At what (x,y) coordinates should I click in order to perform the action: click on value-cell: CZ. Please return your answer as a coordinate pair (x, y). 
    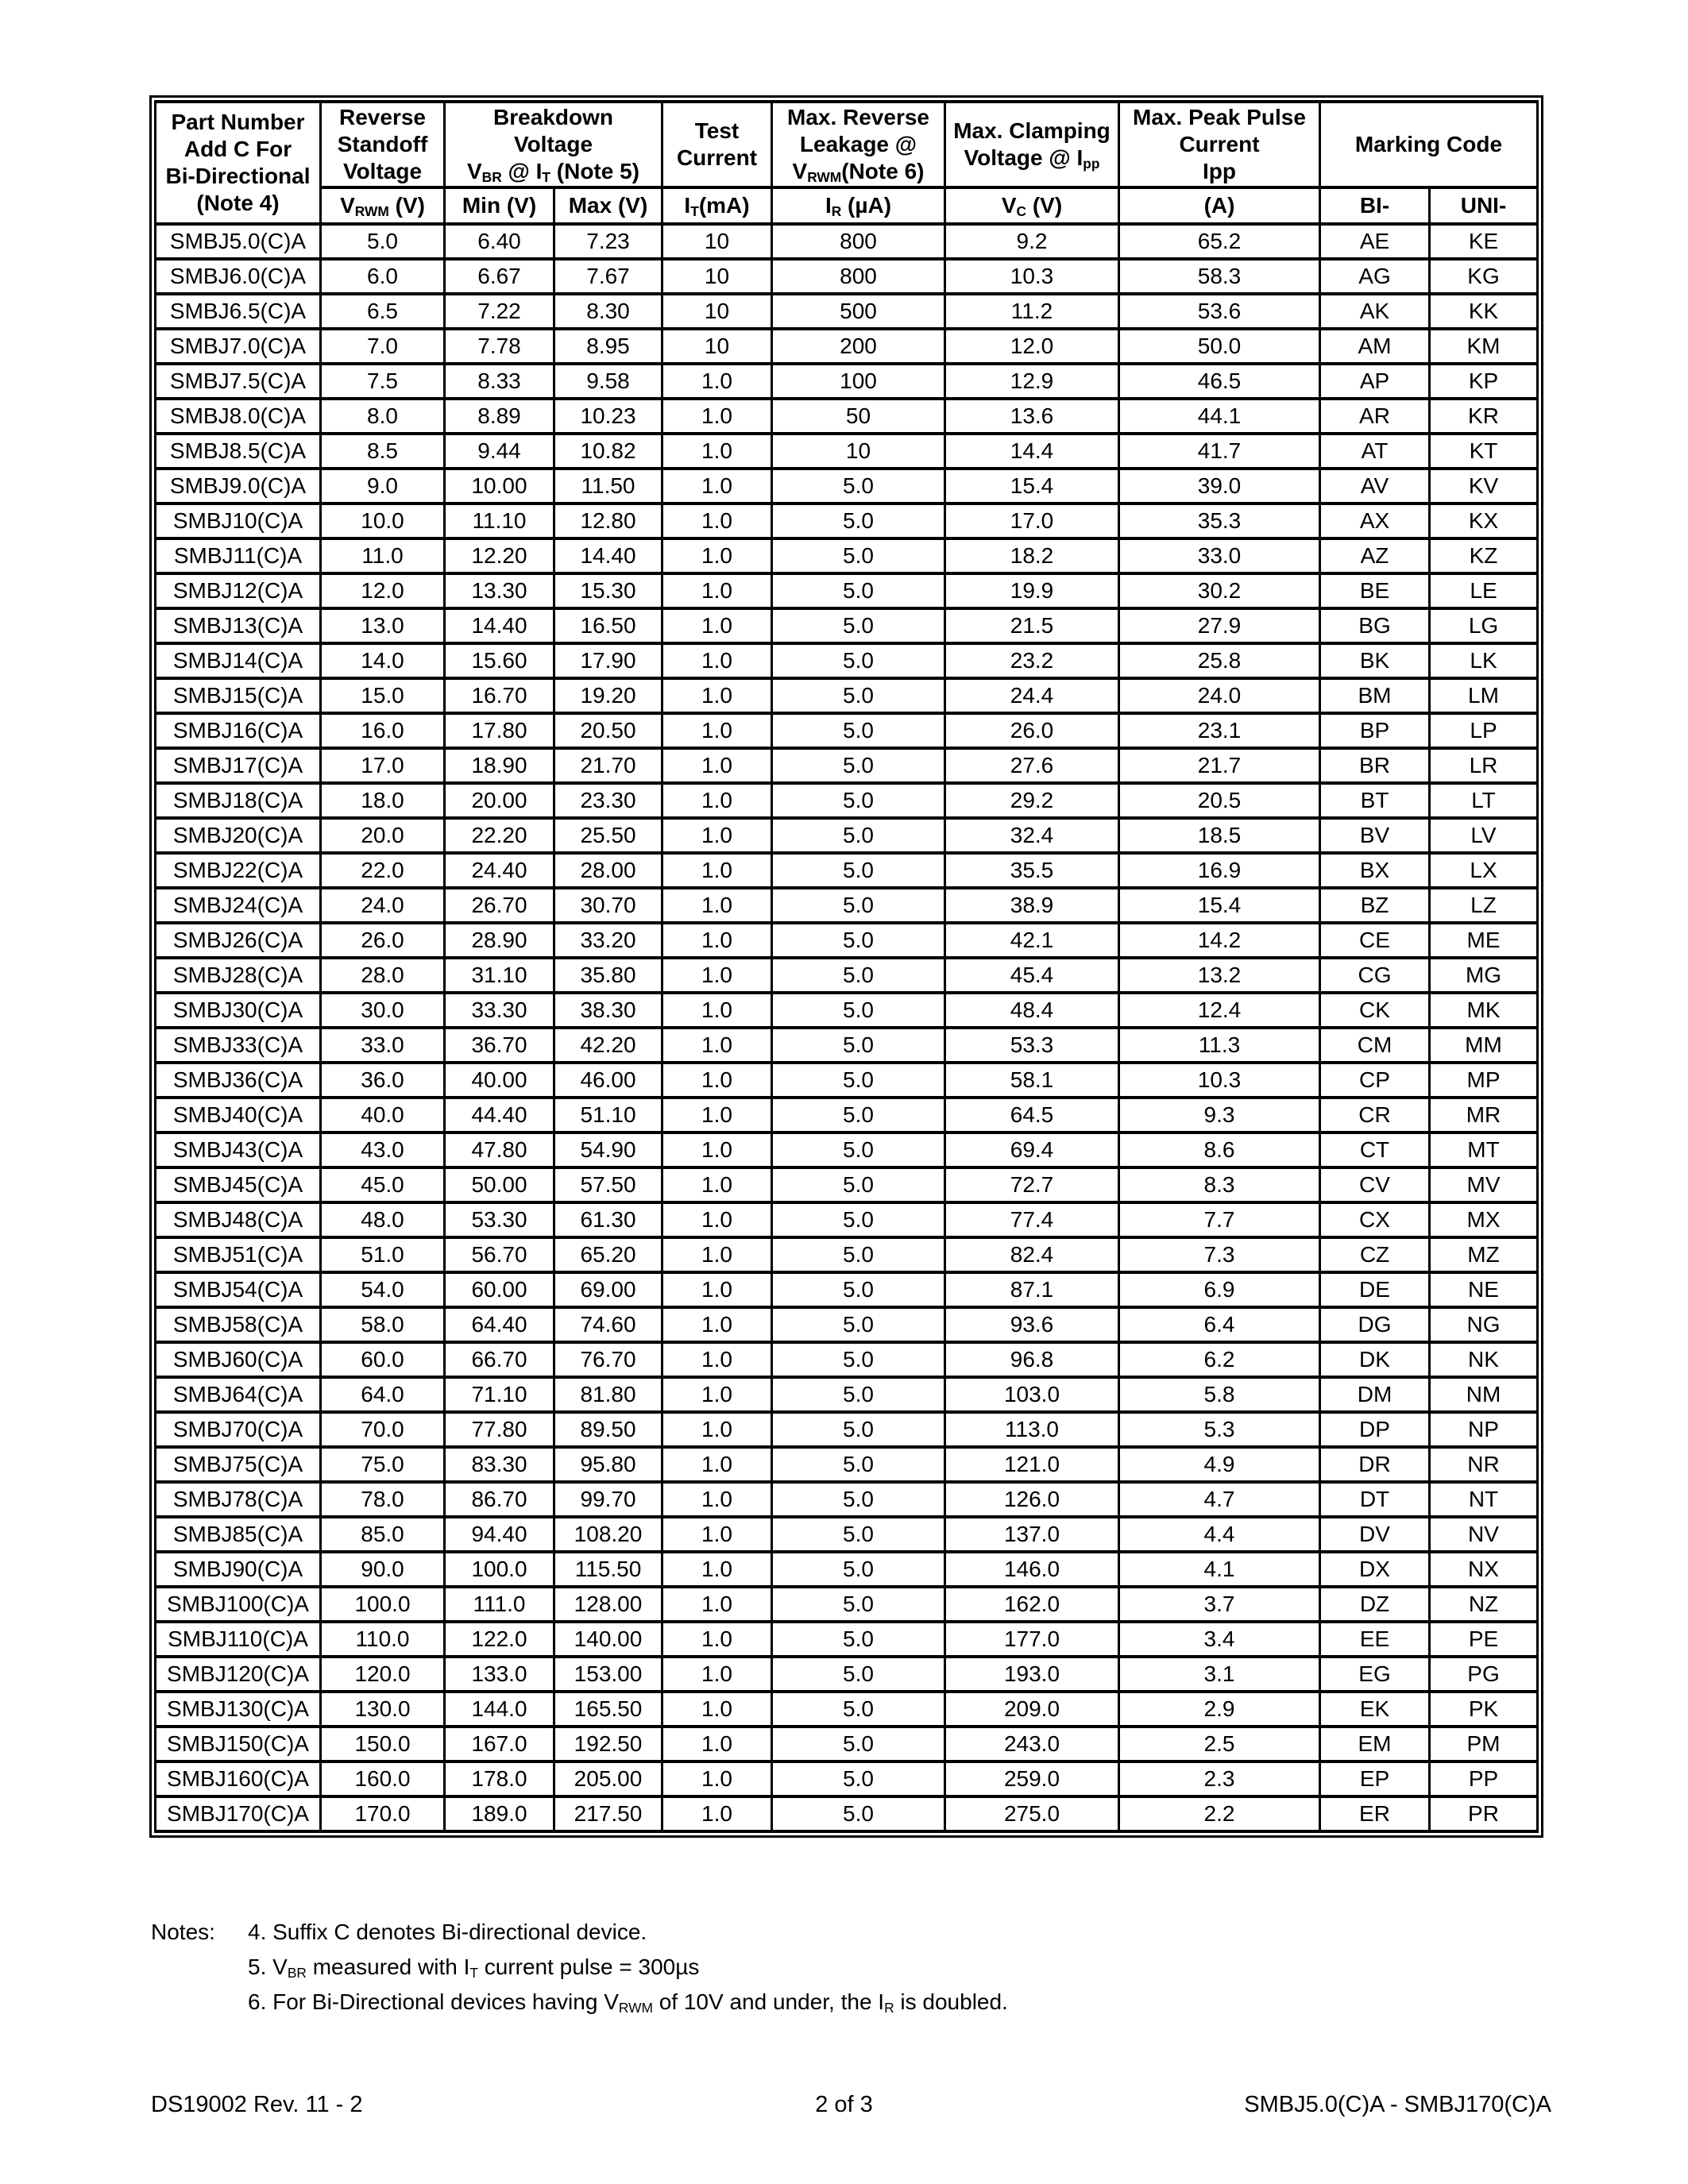
    Looking at the image, I should click on (1375, 1255).